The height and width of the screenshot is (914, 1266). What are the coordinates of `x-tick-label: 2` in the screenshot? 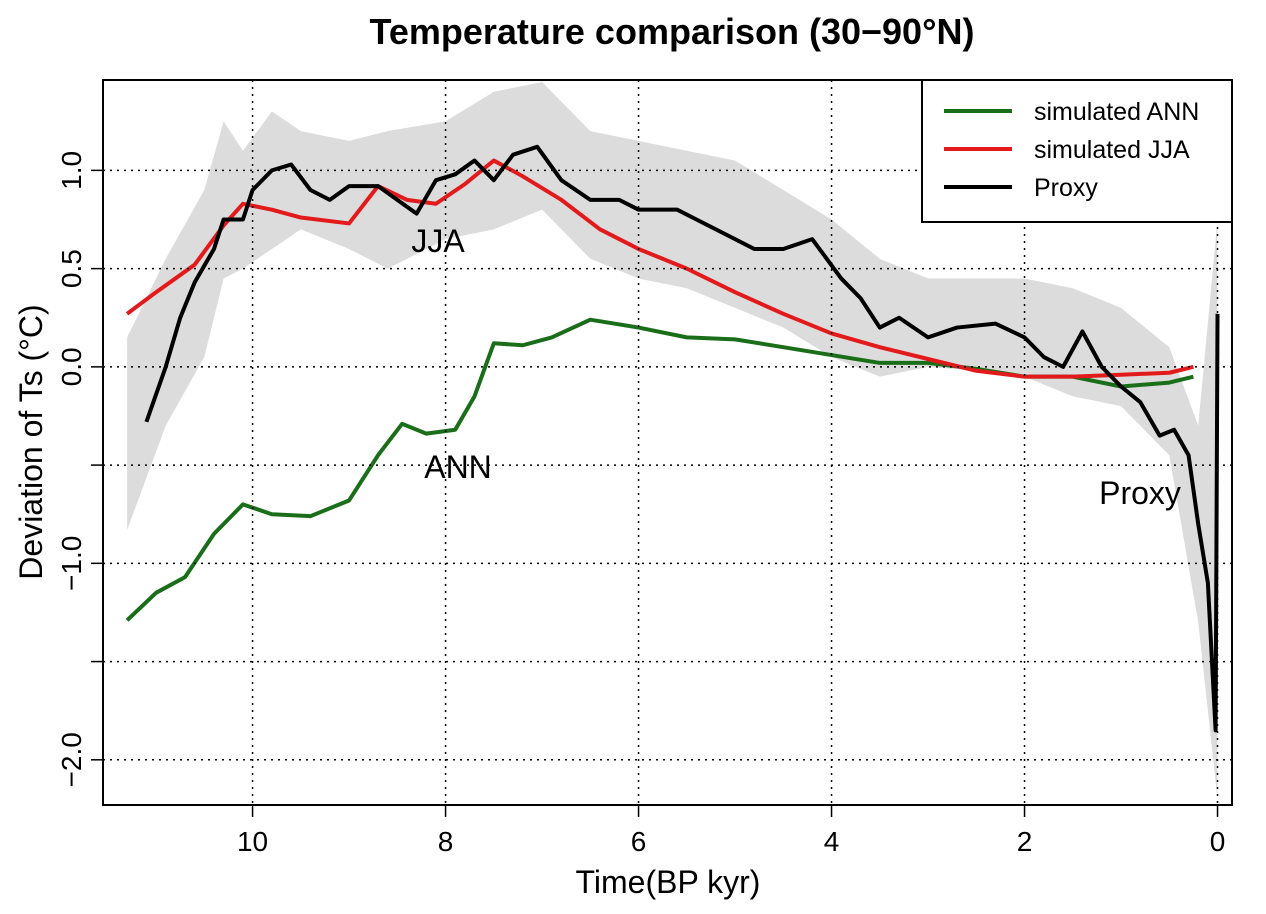 It's located at (1025, 841).